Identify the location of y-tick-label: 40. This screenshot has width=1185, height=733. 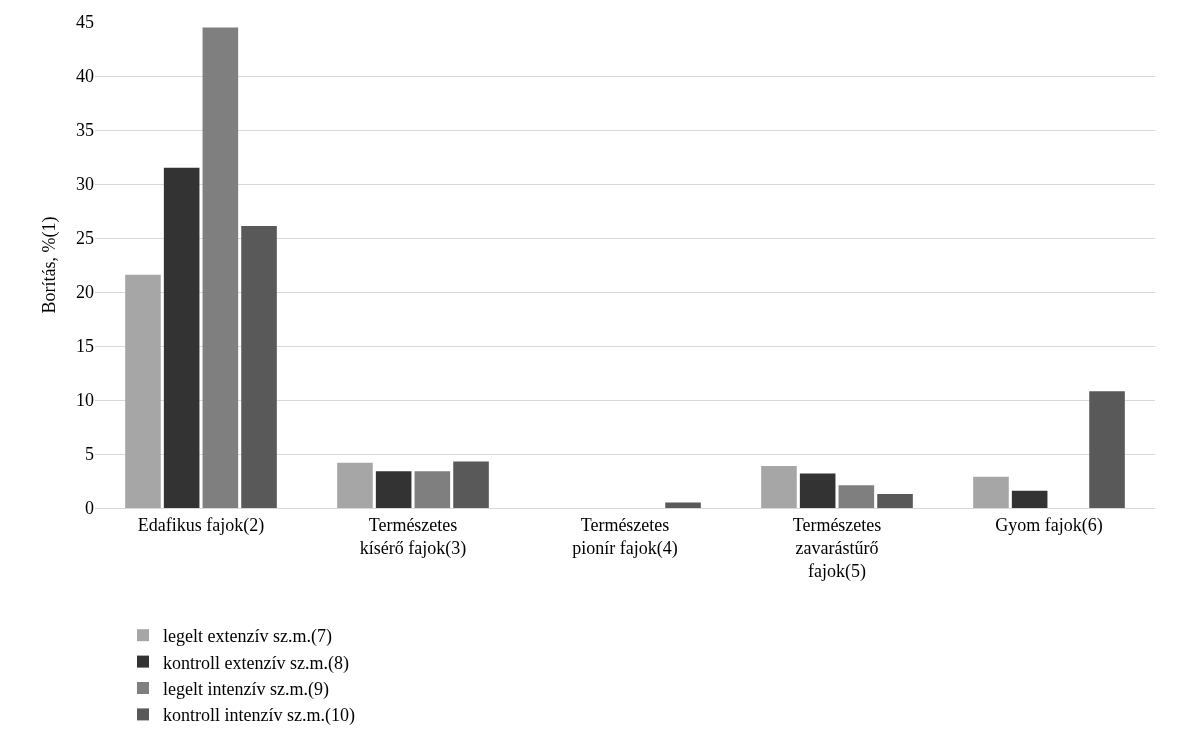
(85, 76).